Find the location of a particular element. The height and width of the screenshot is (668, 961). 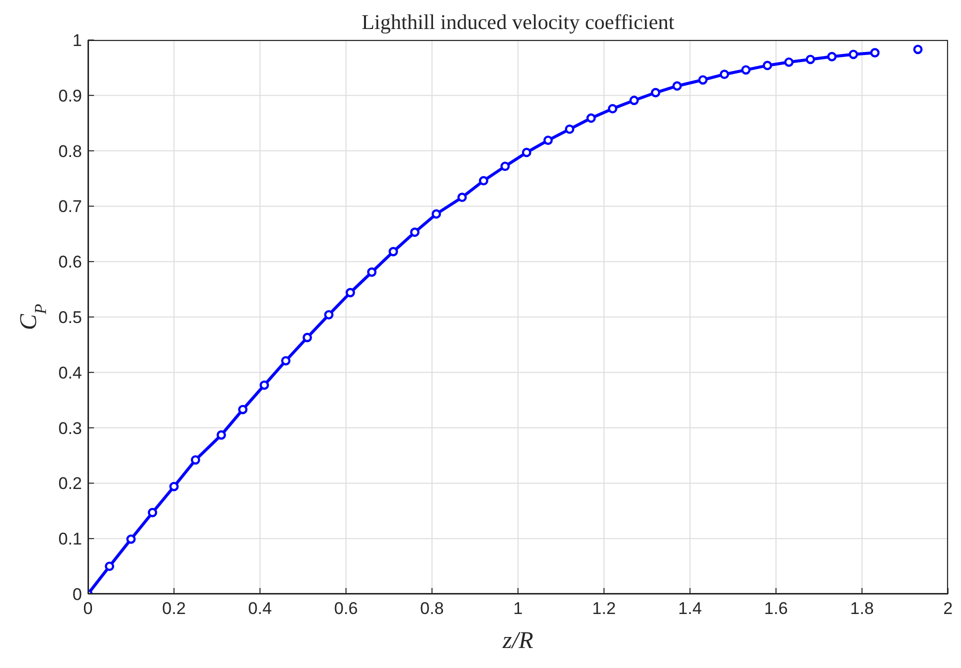

y-tick-label: 0.5 is located at coordinates (70, 318).